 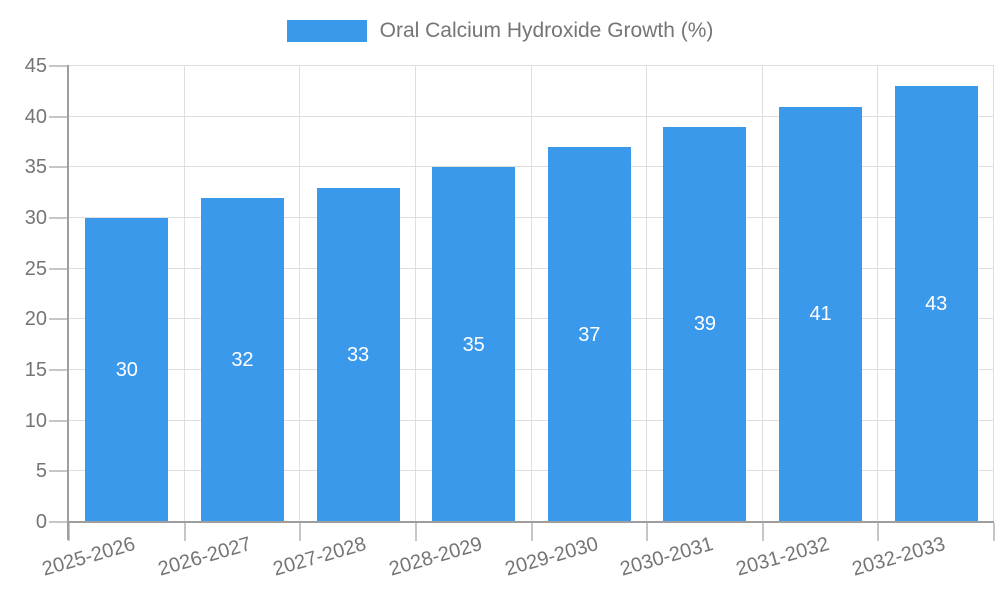 I want to click on bar-value-label: 30, so click(x=126, y=370).